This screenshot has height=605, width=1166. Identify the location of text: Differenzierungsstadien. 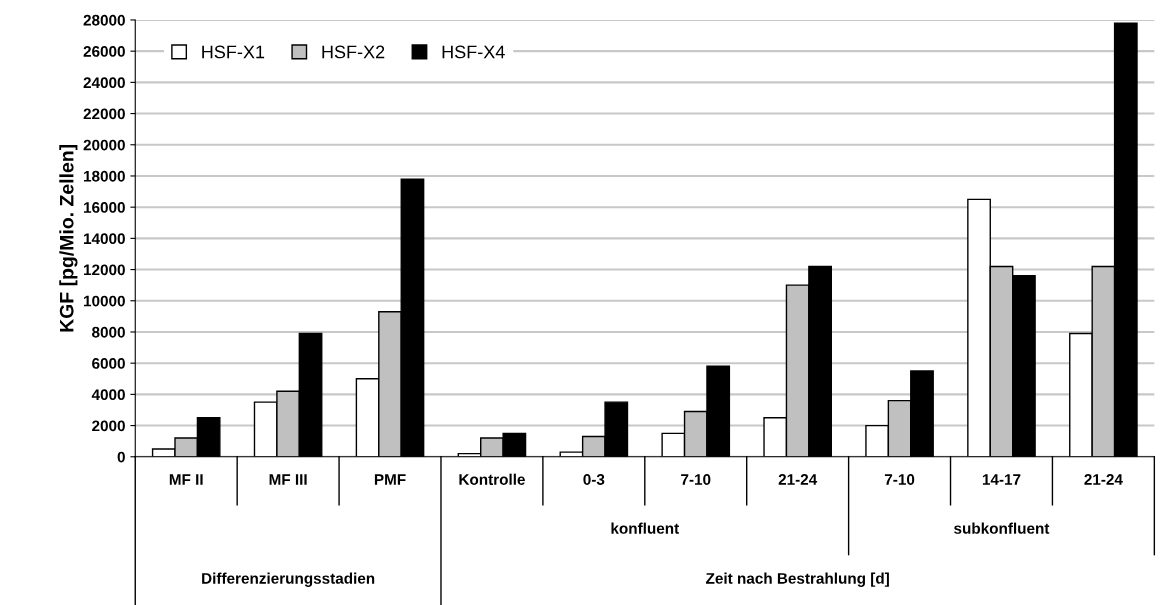
(288, 579).